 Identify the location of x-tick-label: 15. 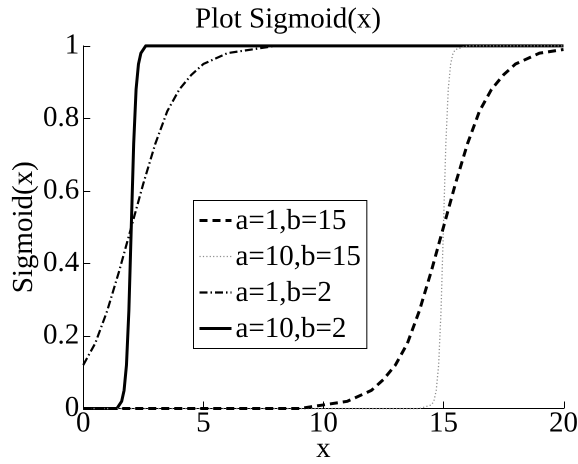
(443, 422).